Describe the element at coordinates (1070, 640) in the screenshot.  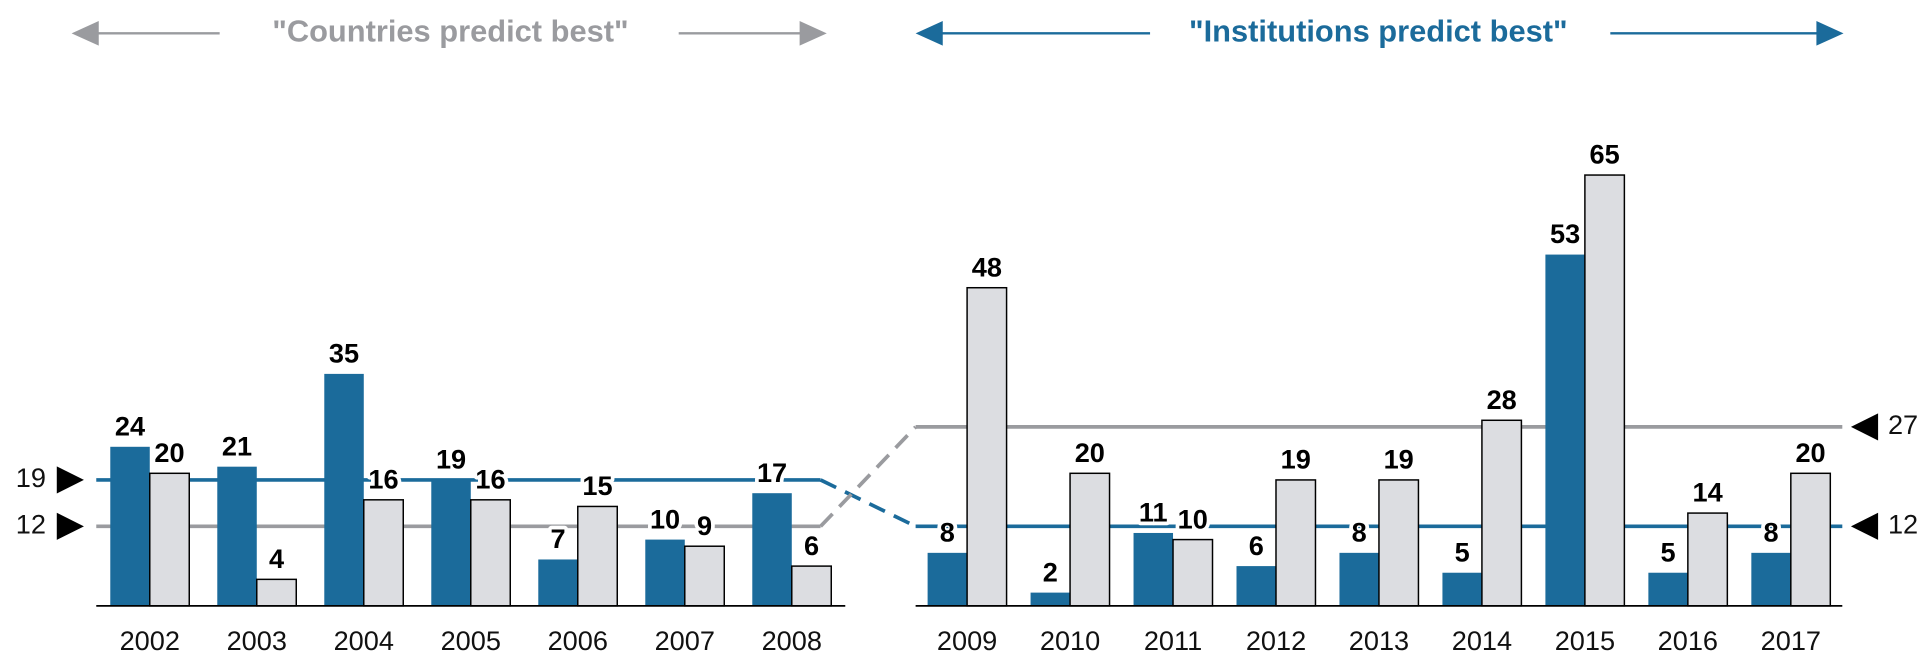
I see `x-tick-label: 2010` at that location.